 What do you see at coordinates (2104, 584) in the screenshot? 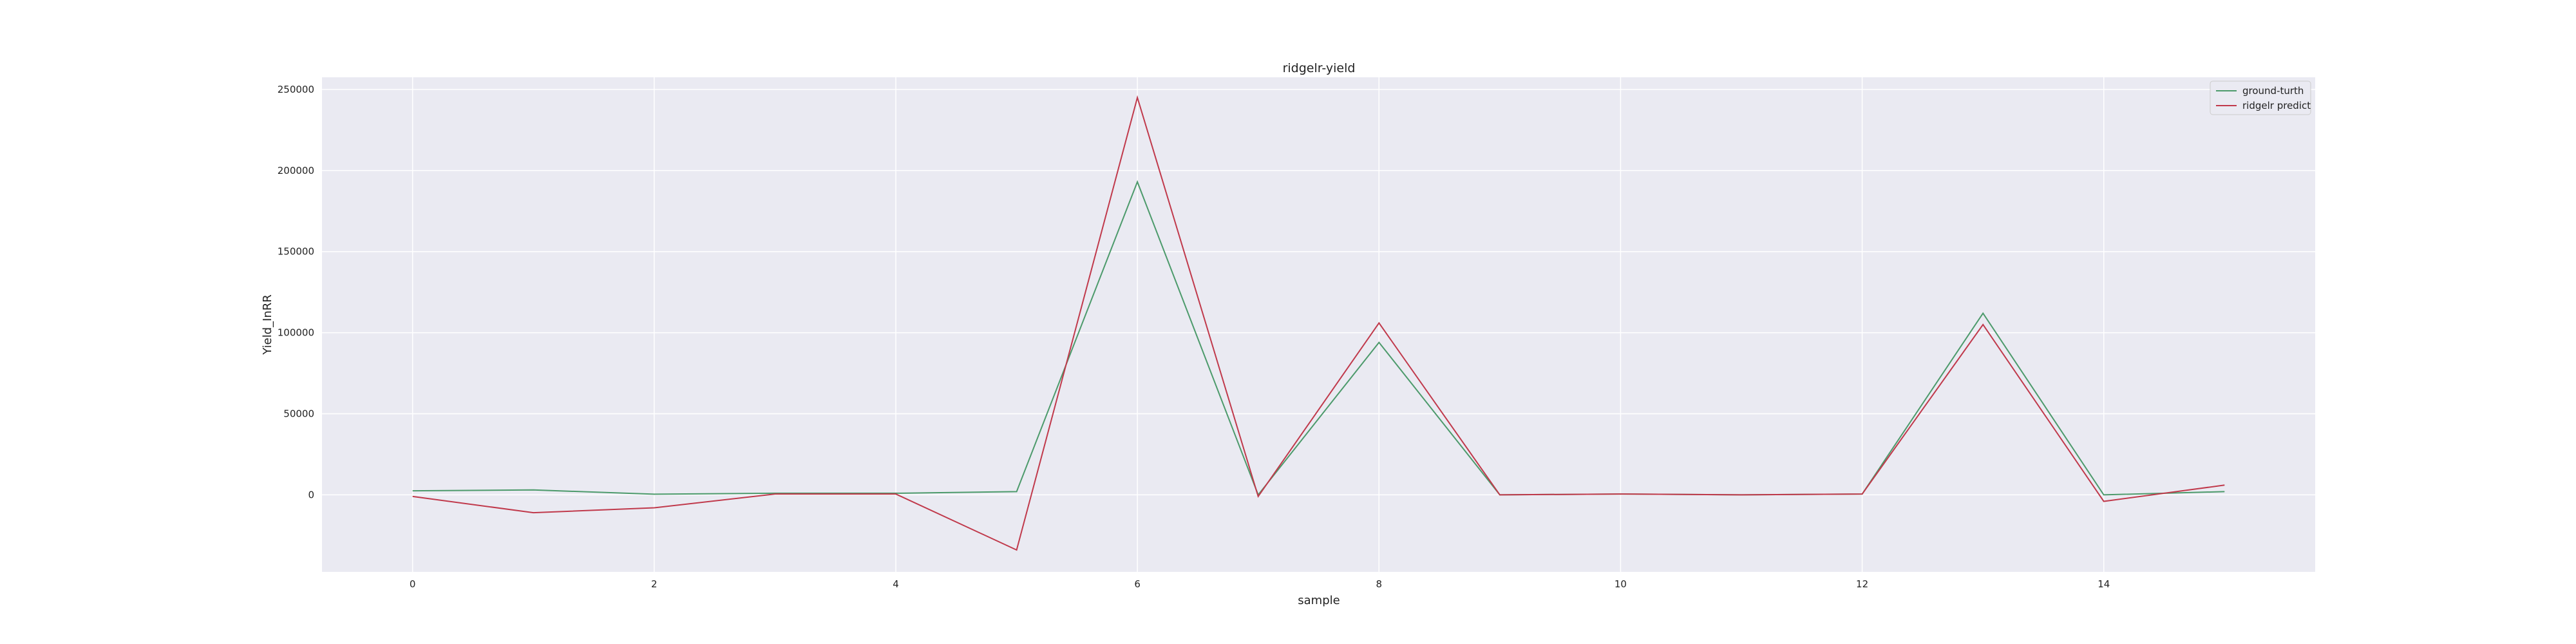
I see `x-tick-label: 14` at bounding box center [2104, 584].